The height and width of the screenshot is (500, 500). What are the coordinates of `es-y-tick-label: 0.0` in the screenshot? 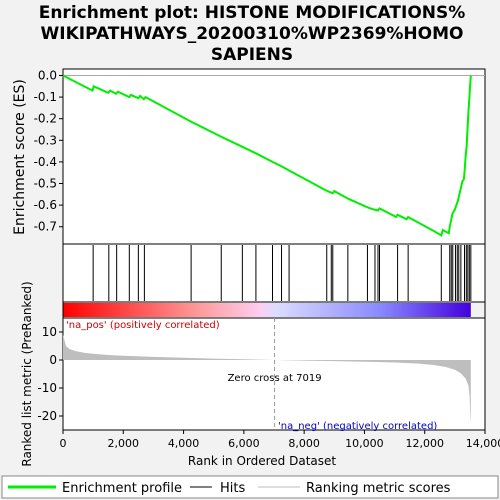 It's located at (47, 75).